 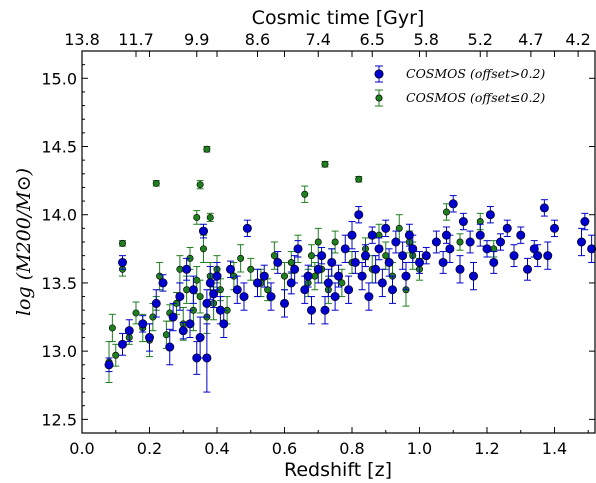 What do you see at coordinates (284, 448) in the screenshot?
I see `x-tick-label: 0.6` at bounding box center [284, 448].